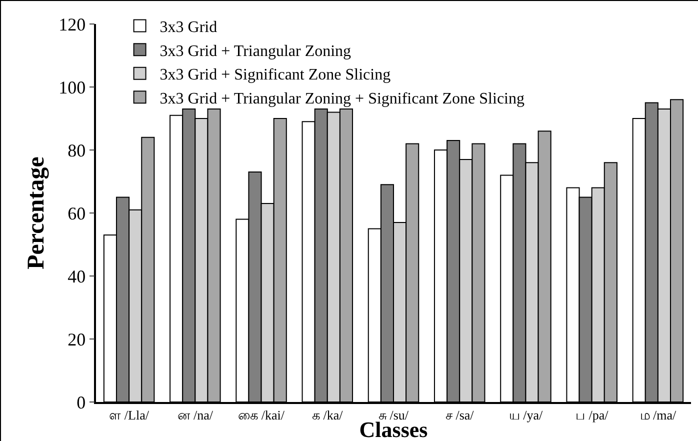 The image size is (698, 441). I want to click on y-tick-label: 100, so click(72, 87).